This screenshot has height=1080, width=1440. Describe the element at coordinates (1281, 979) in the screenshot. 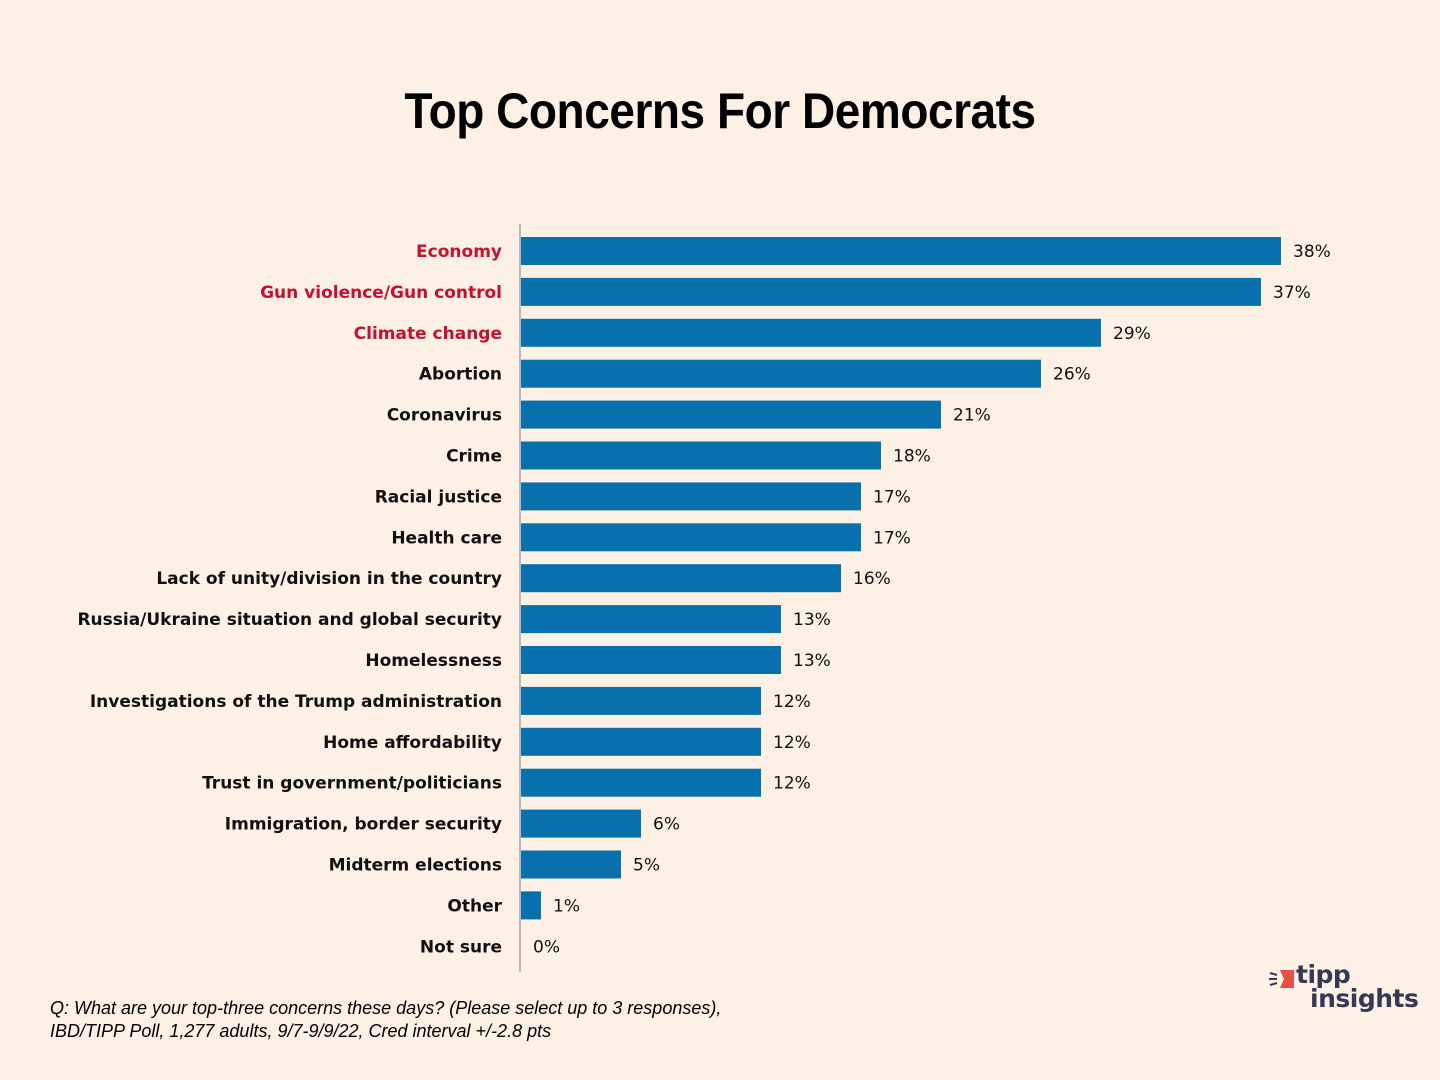

I see `logo-flag-icon` at that location.